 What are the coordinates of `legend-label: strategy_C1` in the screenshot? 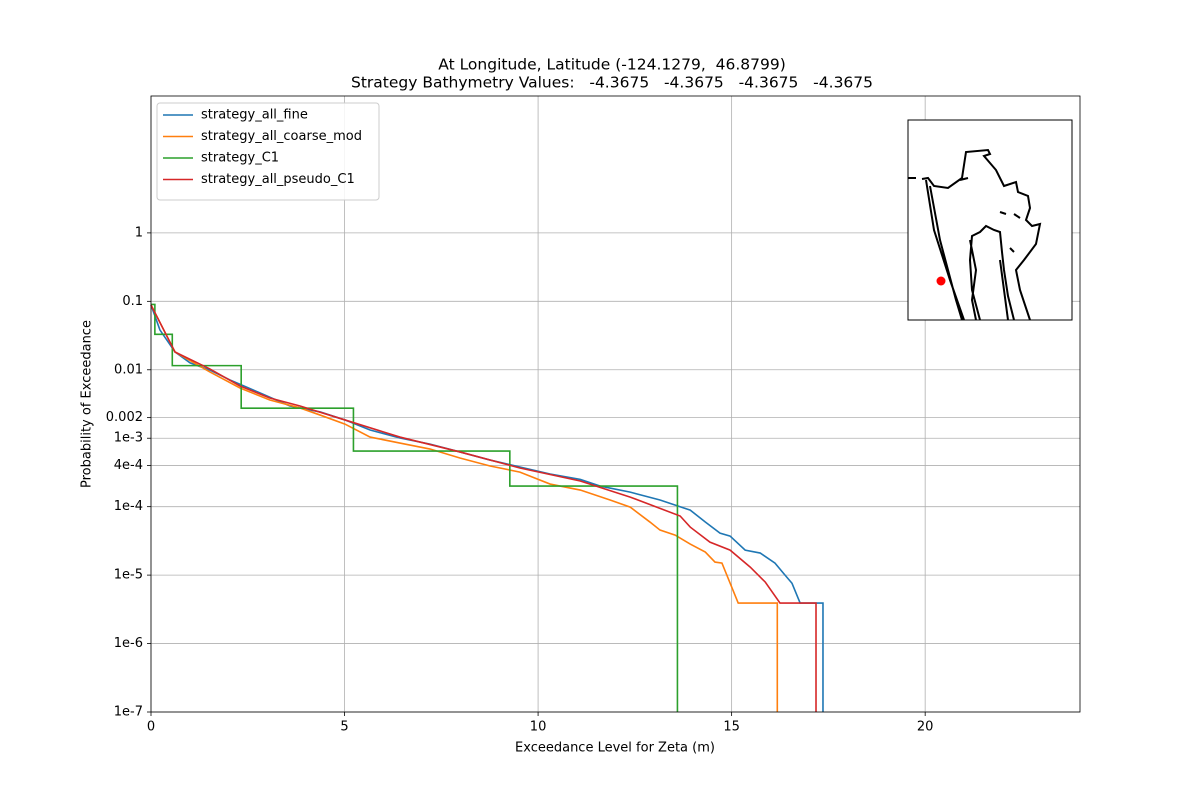 It's located at (240, 158).